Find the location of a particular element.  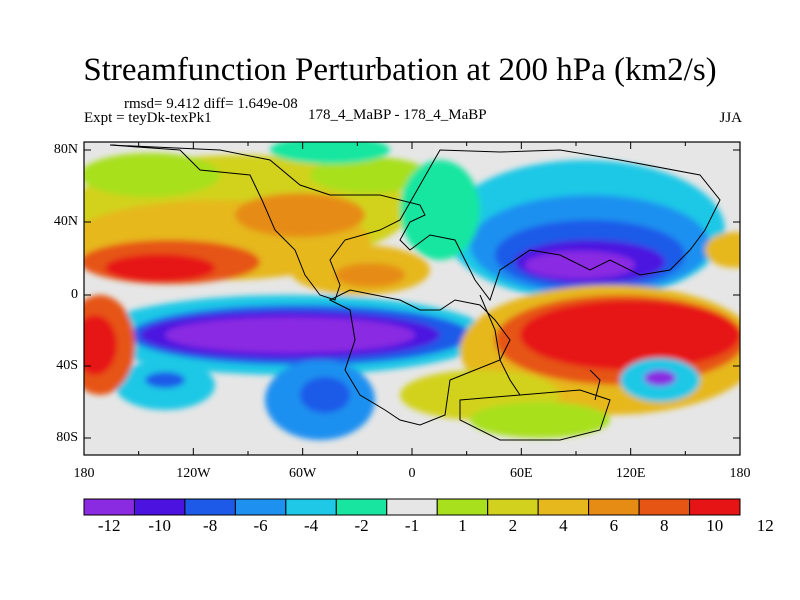

colorbar-boxes is located at coordinates (412, 507).